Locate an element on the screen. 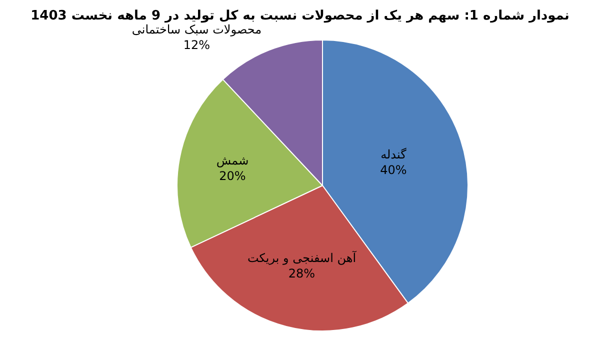  slice-label: شمش is located at coordinates (232, 161).